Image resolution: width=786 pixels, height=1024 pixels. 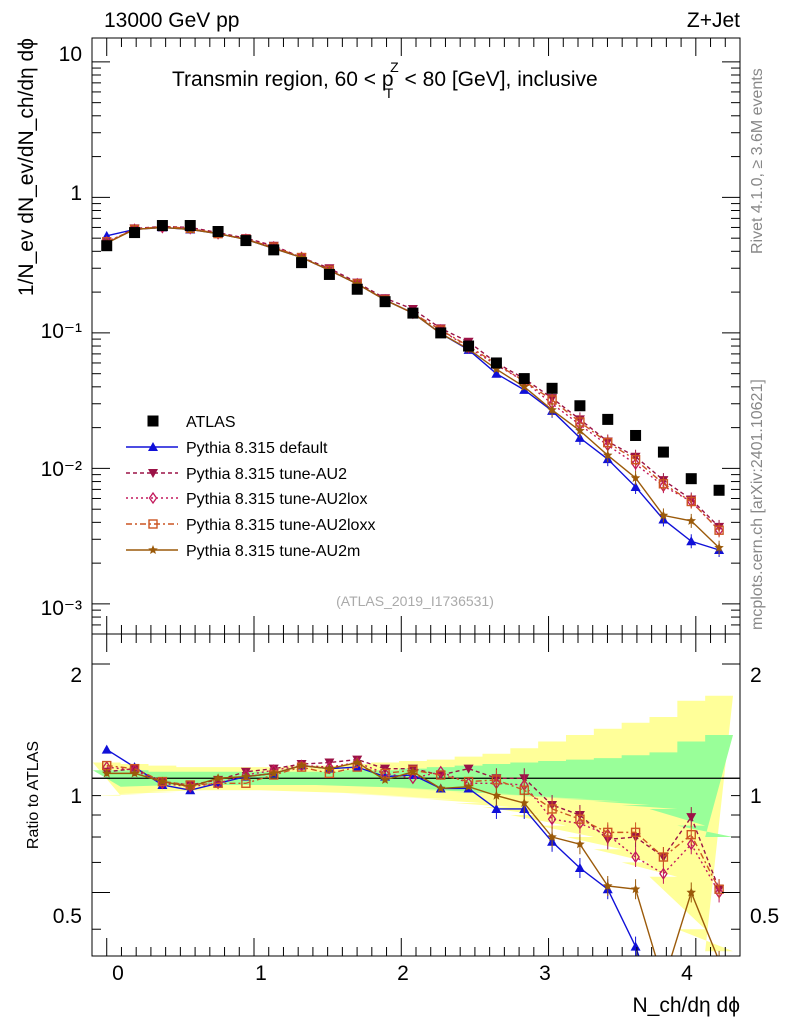 What do you see at coordinates (26, 167) in the screenshot?
I see `upper-ylabel: 1/N_ev dN_ev/dN_ch/dη dϕ` at bounding box center [26, 167].